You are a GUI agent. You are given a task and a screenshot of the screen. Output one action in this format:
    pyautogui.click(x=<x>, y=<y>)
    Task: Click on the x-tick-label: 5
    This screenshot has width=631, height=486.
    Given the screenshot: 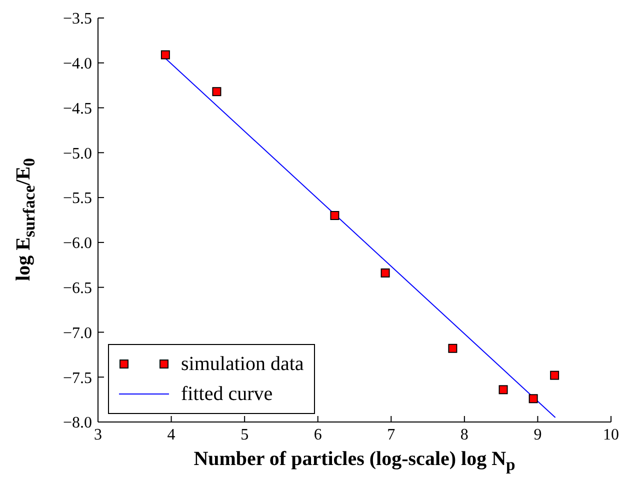 What is the action you would take?
    pyautogui.click(x=244, y=435)
    